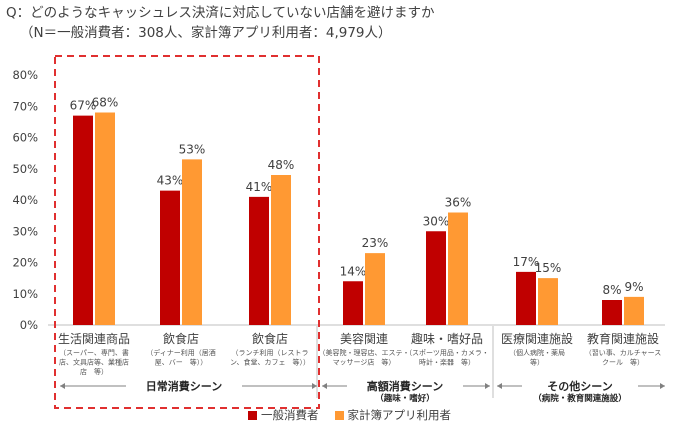  I want to click on group-sublabel: （趣味・嗜好）, so click(405, 398).